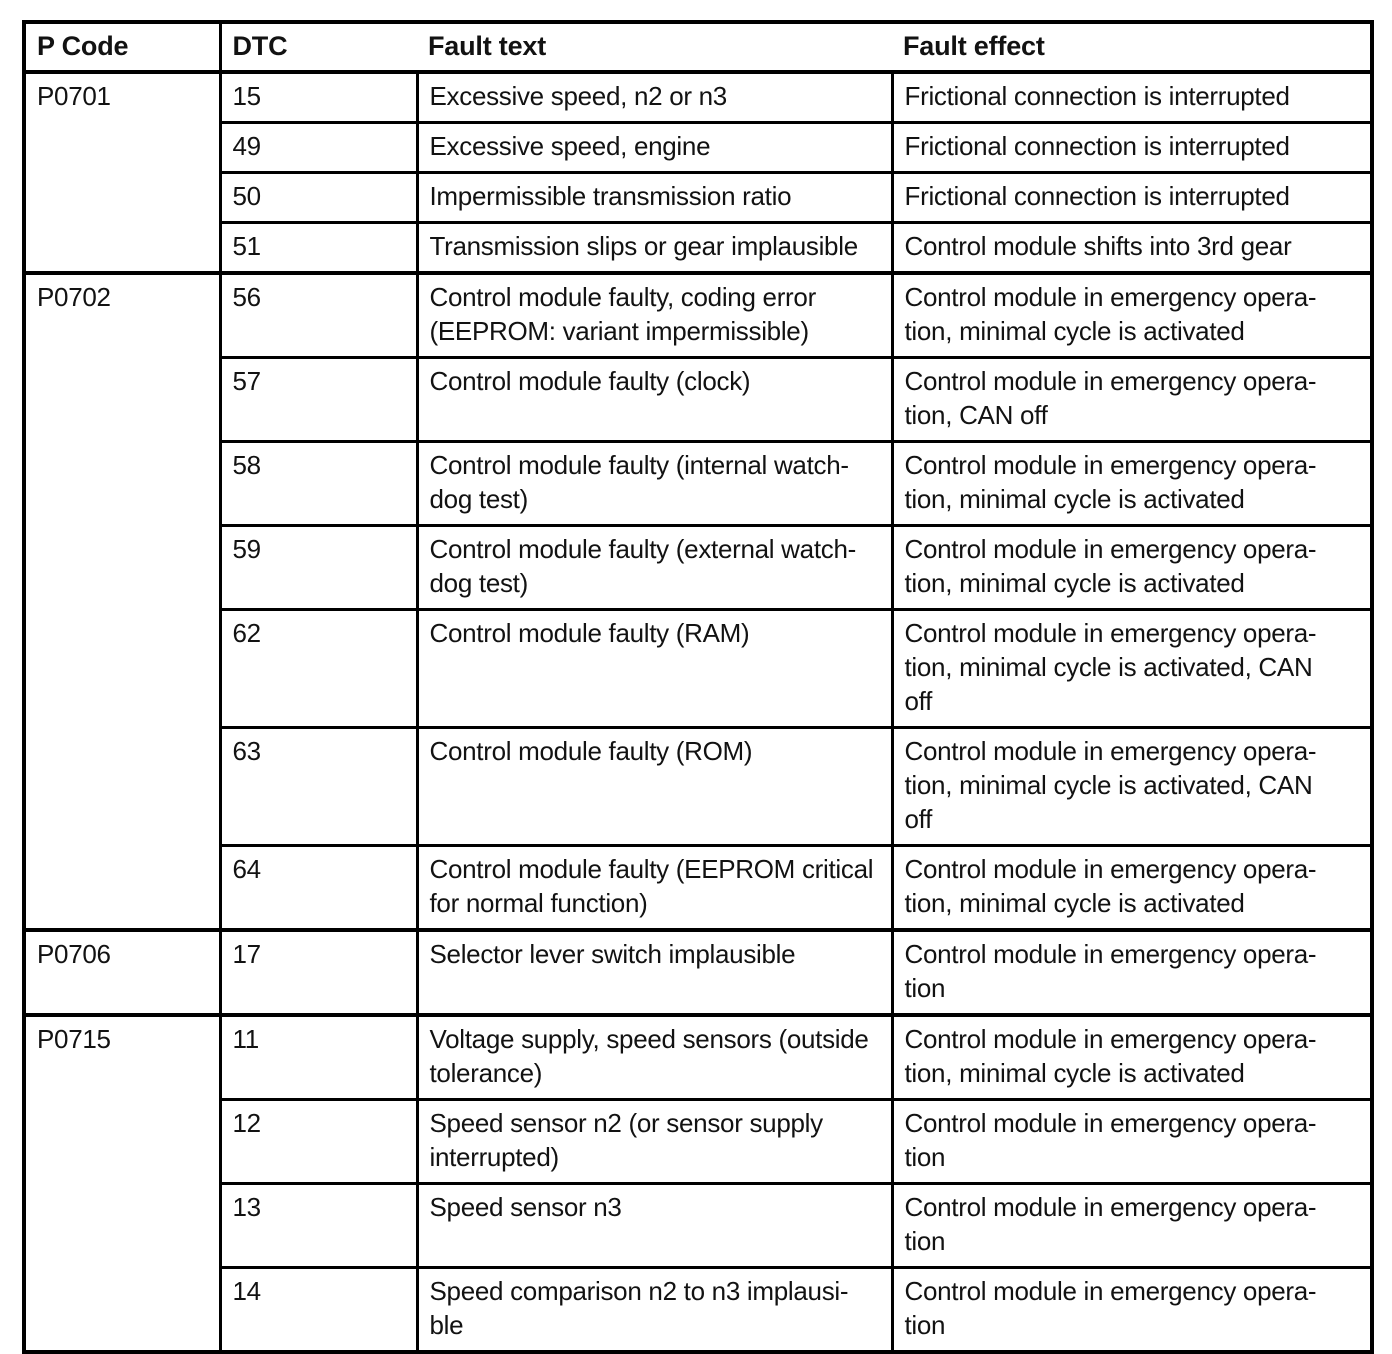 The height and width of the screenshot is (1354, 1392). I want to click on header-cell-dtc: DTC, so click(317, 47).